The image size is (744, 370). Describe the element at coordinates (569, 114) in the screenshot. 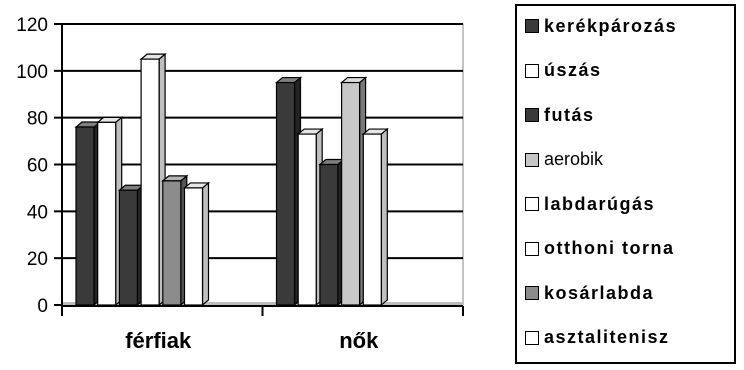

I see `legend-label: futás` at that location.